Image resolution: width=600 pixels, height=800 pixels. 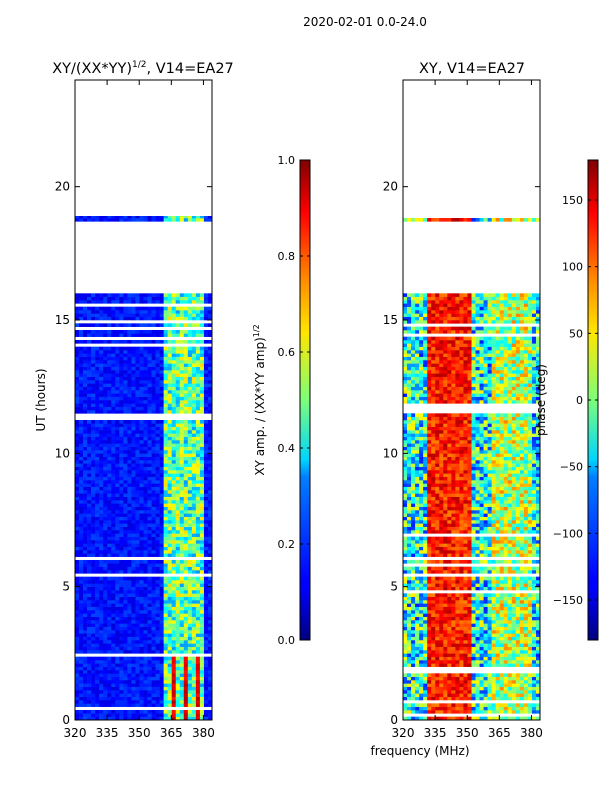 What do you see at coordinates (287, 544) in the screenshot?
I see `colorbar-tick-label: 0.2` at bounding box center [287, 544].